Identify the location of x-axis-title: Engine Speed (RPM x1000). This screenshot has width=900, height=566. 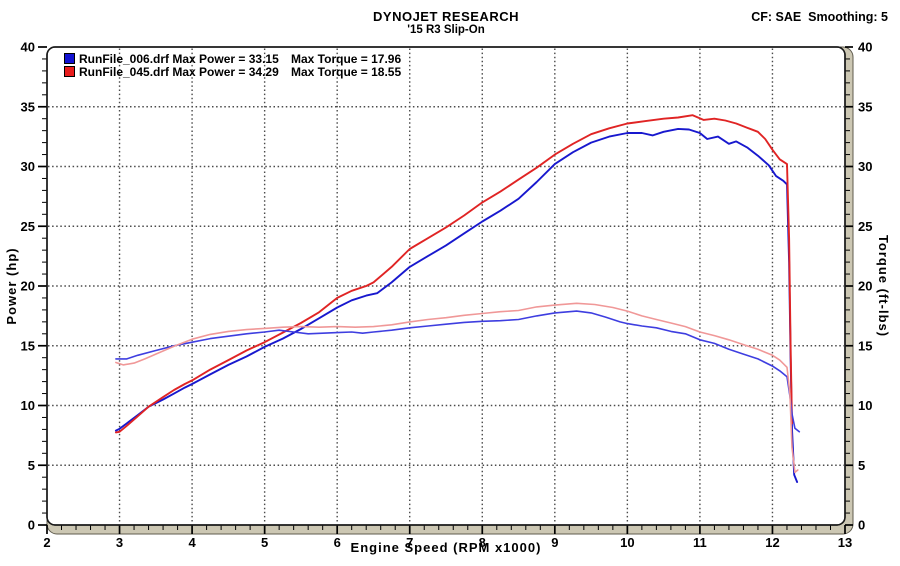
(446, 547).